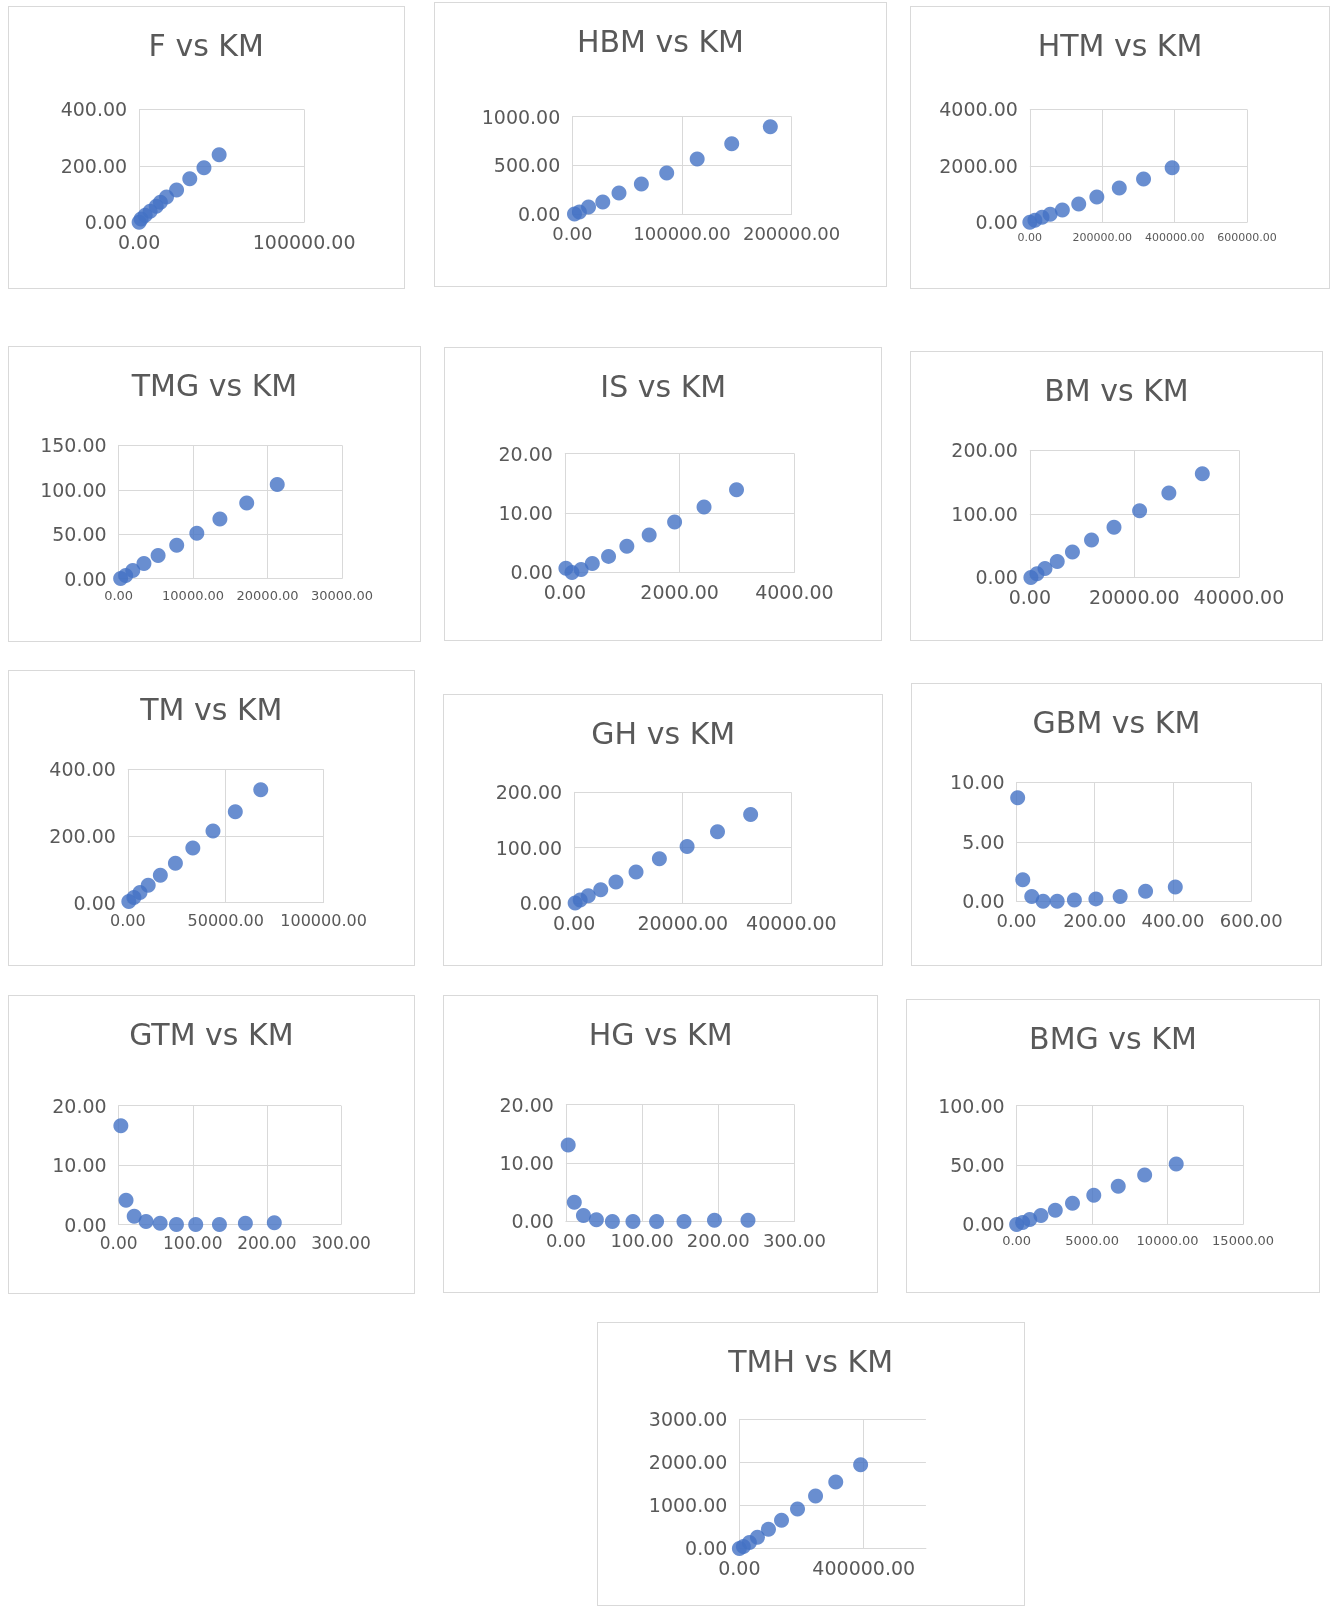 This screenshot has width=1335, height=1606. I want to click on chart-title: HG vs KM, so click(660, 1034).